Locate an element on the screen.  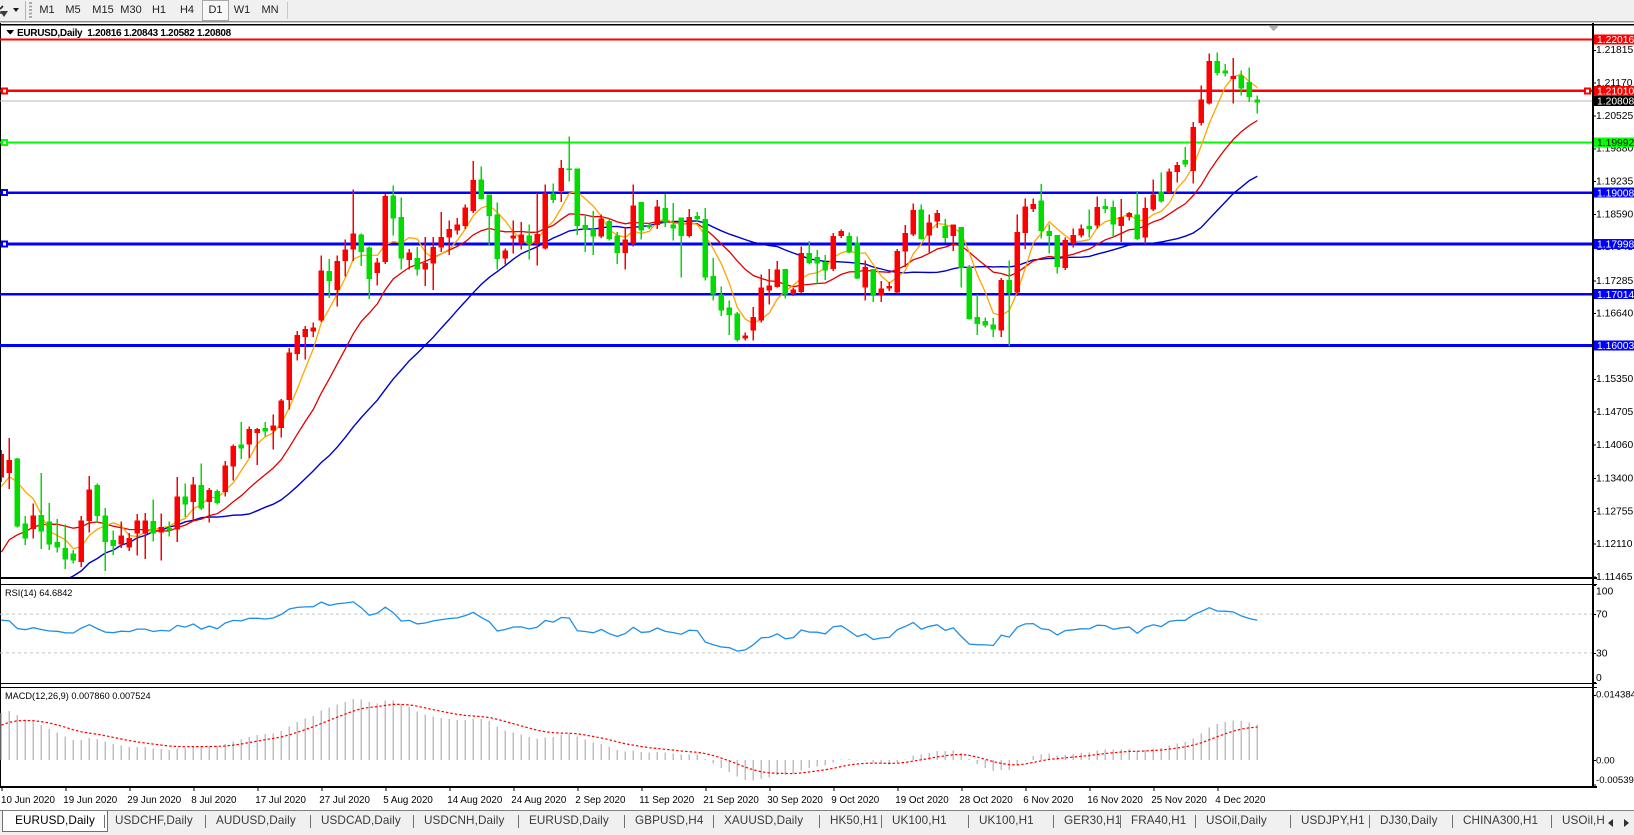
svg-text: 10 Jun 2020 is located at coordinates (28, 800).